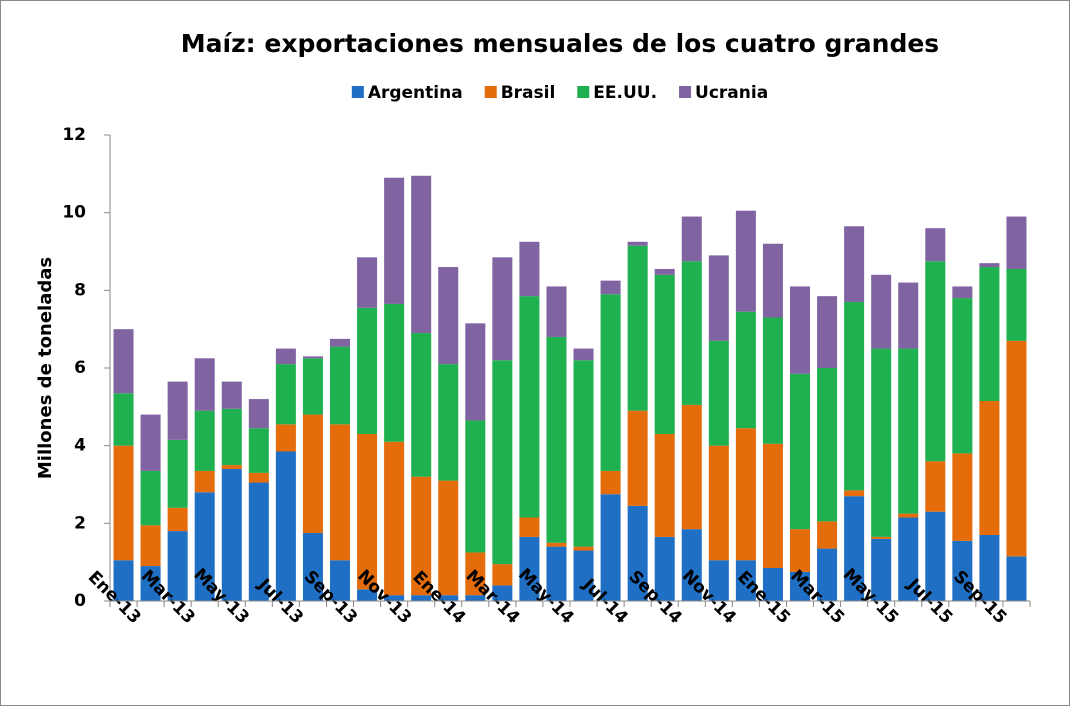  Describe the element at coordinates (80, 523) in the screenshot. I see `y-tick-label: 2` at that location.